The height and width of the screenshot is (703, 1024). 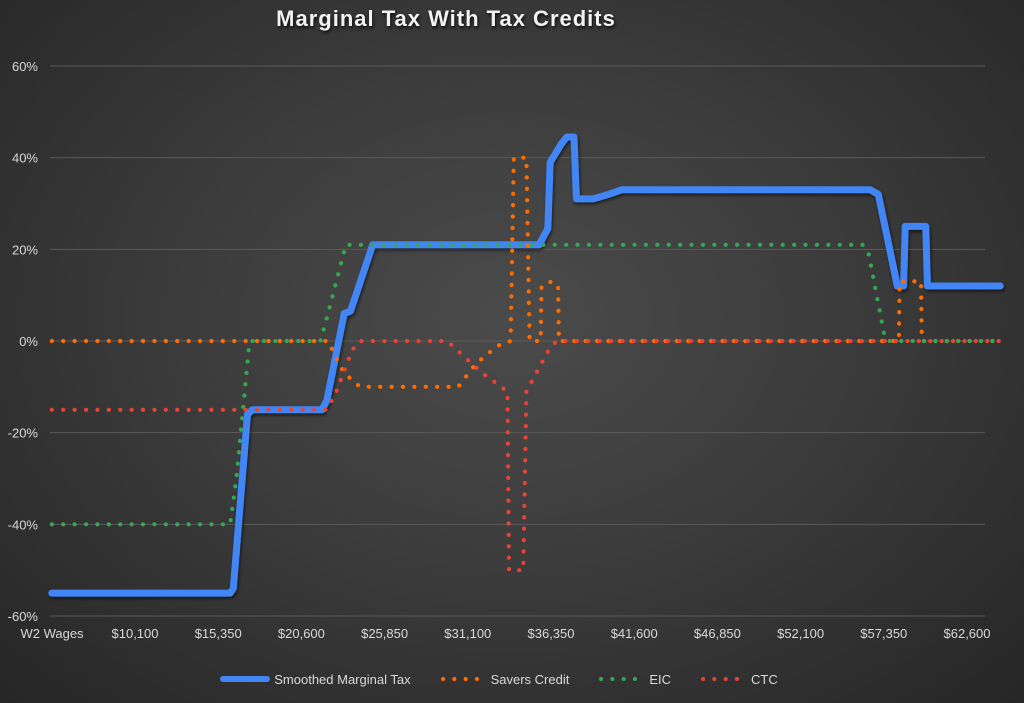 I want to click on legend-label: EIC, so click(x=660, y=679).